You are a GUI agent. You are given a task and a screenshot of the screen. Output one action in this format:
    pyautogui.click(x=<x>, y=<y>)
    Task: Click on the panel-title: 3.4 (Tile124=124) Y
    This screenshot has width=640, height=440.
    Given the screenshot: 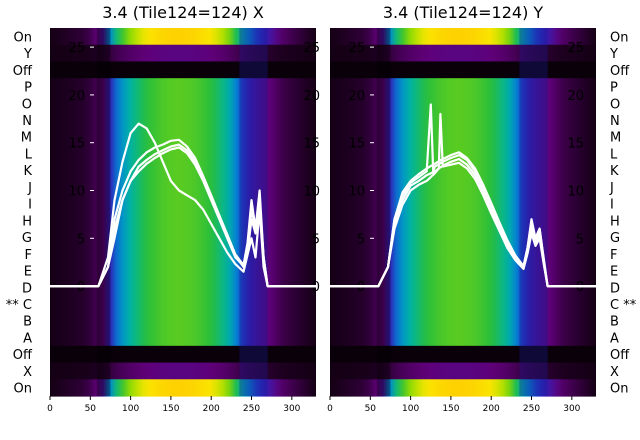 What is the action you would take?
    pyautogui.click(x=463, y=12)
    